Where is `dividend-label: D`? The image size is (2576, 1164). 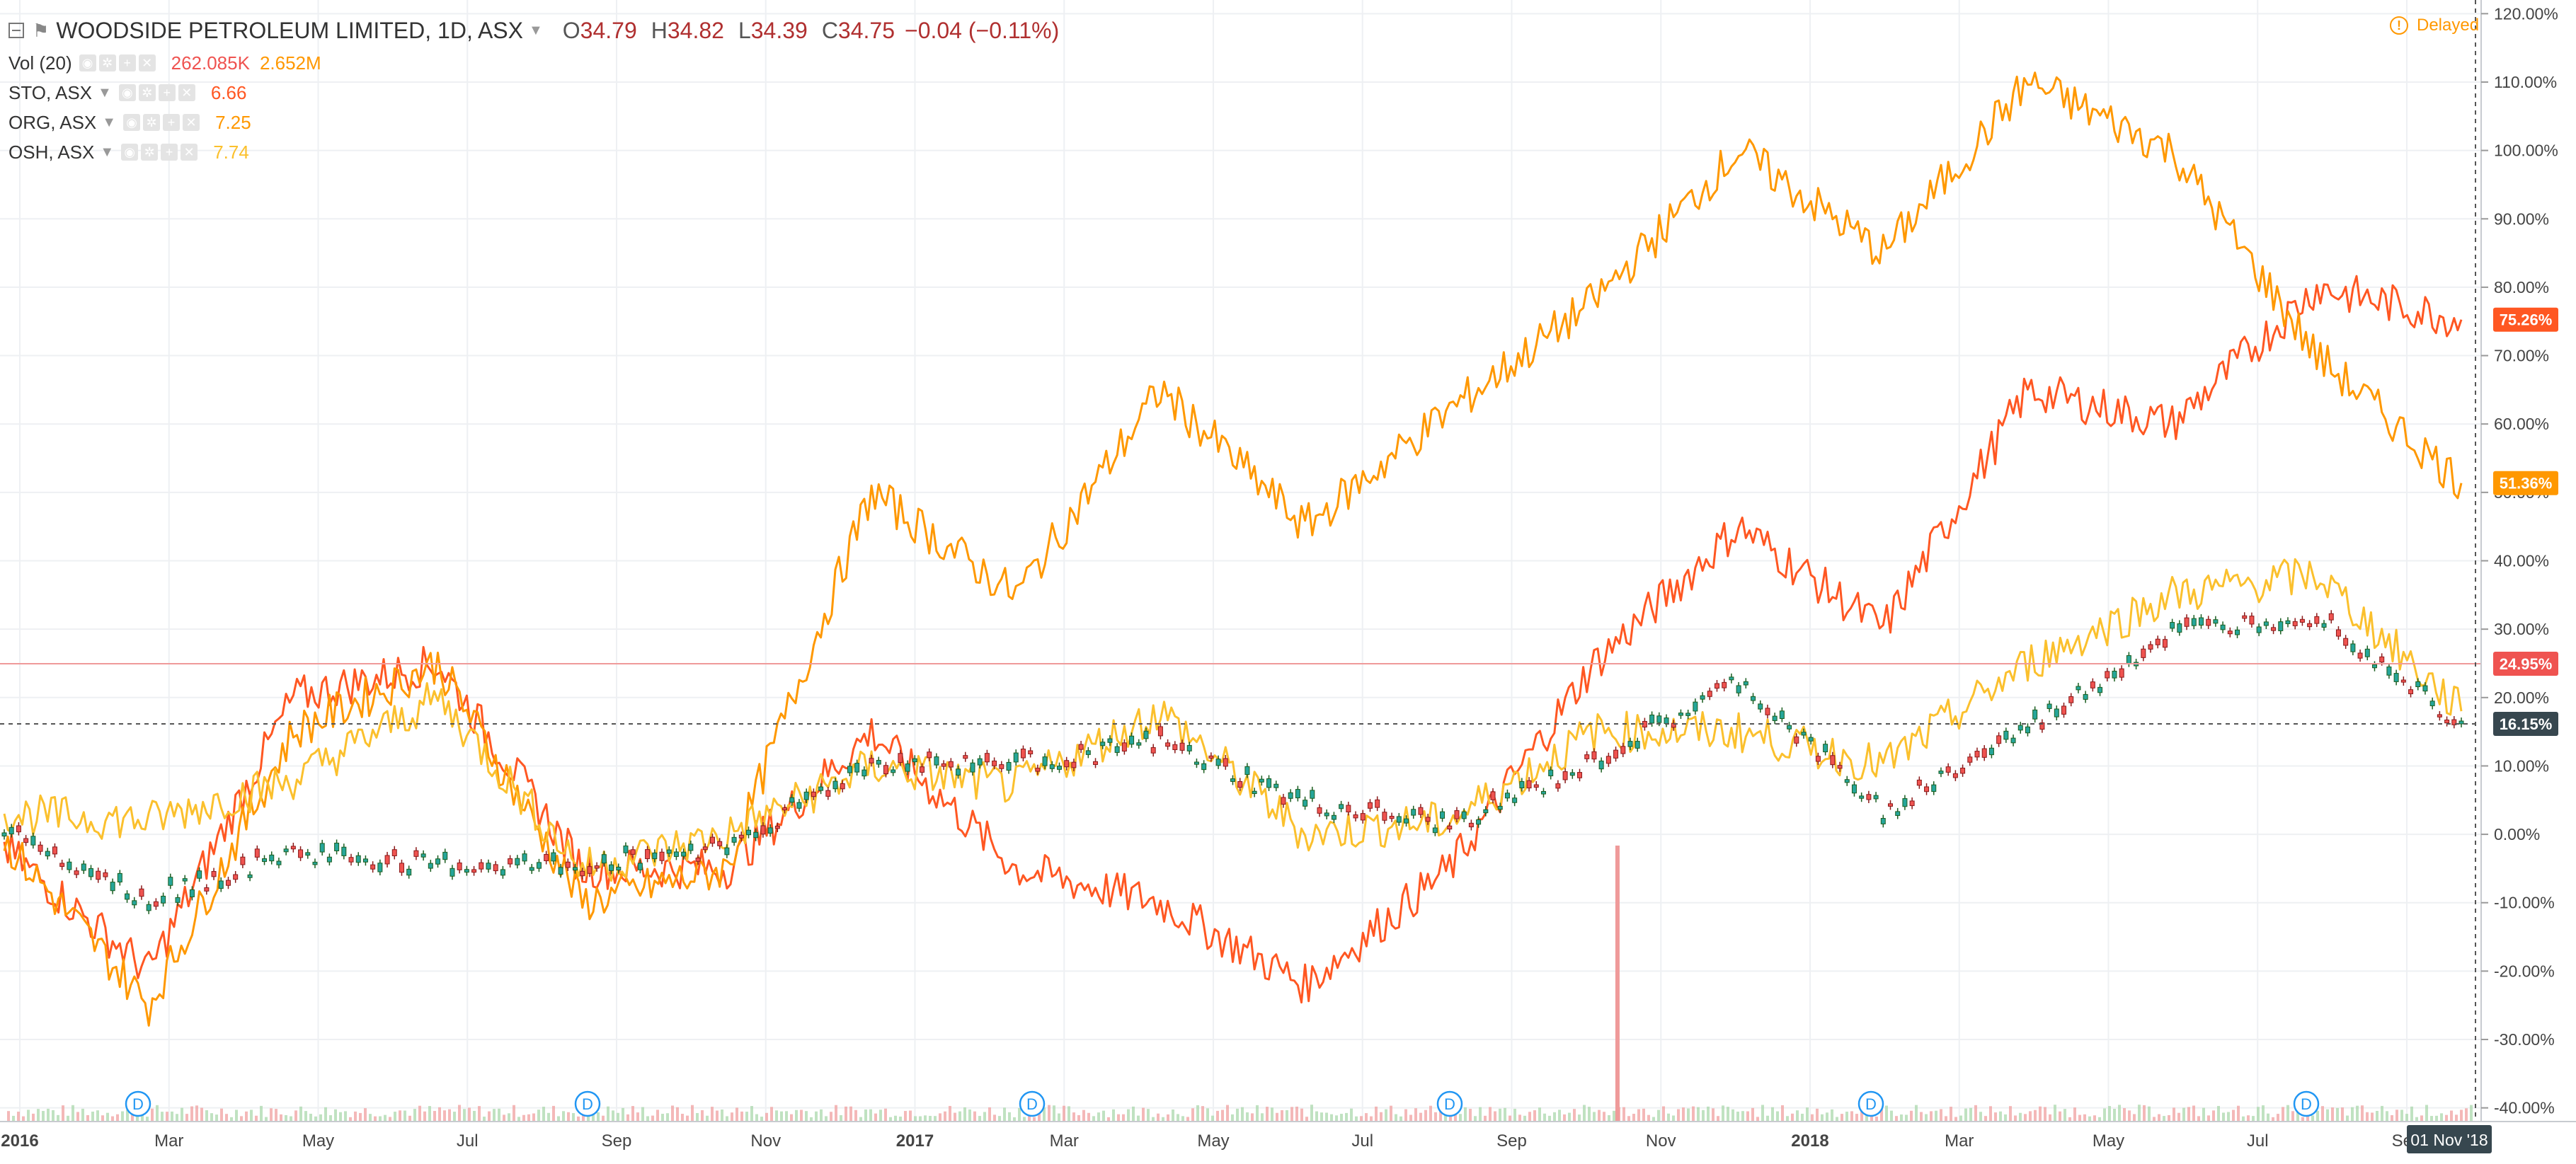
dividend-label: D is located at coordinates (587, 1104).